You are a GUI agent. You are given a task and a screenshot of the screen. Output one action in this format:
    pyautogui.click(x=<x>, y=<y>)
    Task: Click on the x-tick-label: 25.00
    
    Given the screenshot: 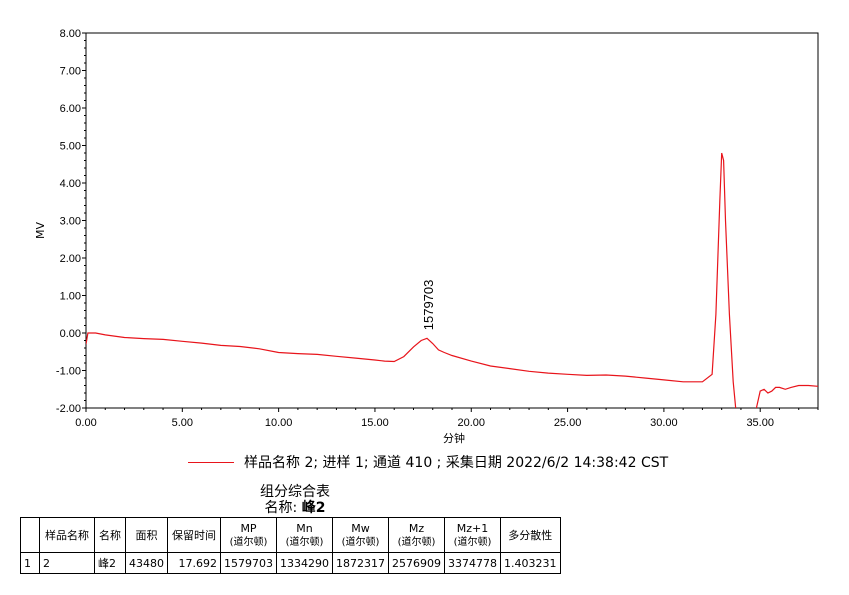 What is the action you would take?
    pyautogui.click(x=568, y=423)
    